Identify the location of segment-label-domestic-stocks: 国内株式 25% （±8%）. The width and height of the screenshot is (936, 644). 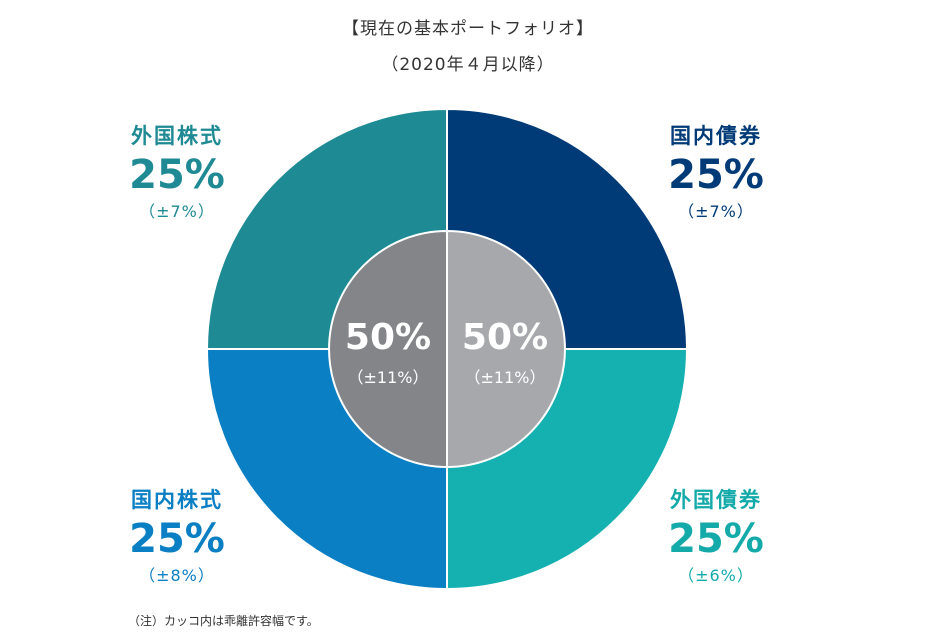
(177, 535).